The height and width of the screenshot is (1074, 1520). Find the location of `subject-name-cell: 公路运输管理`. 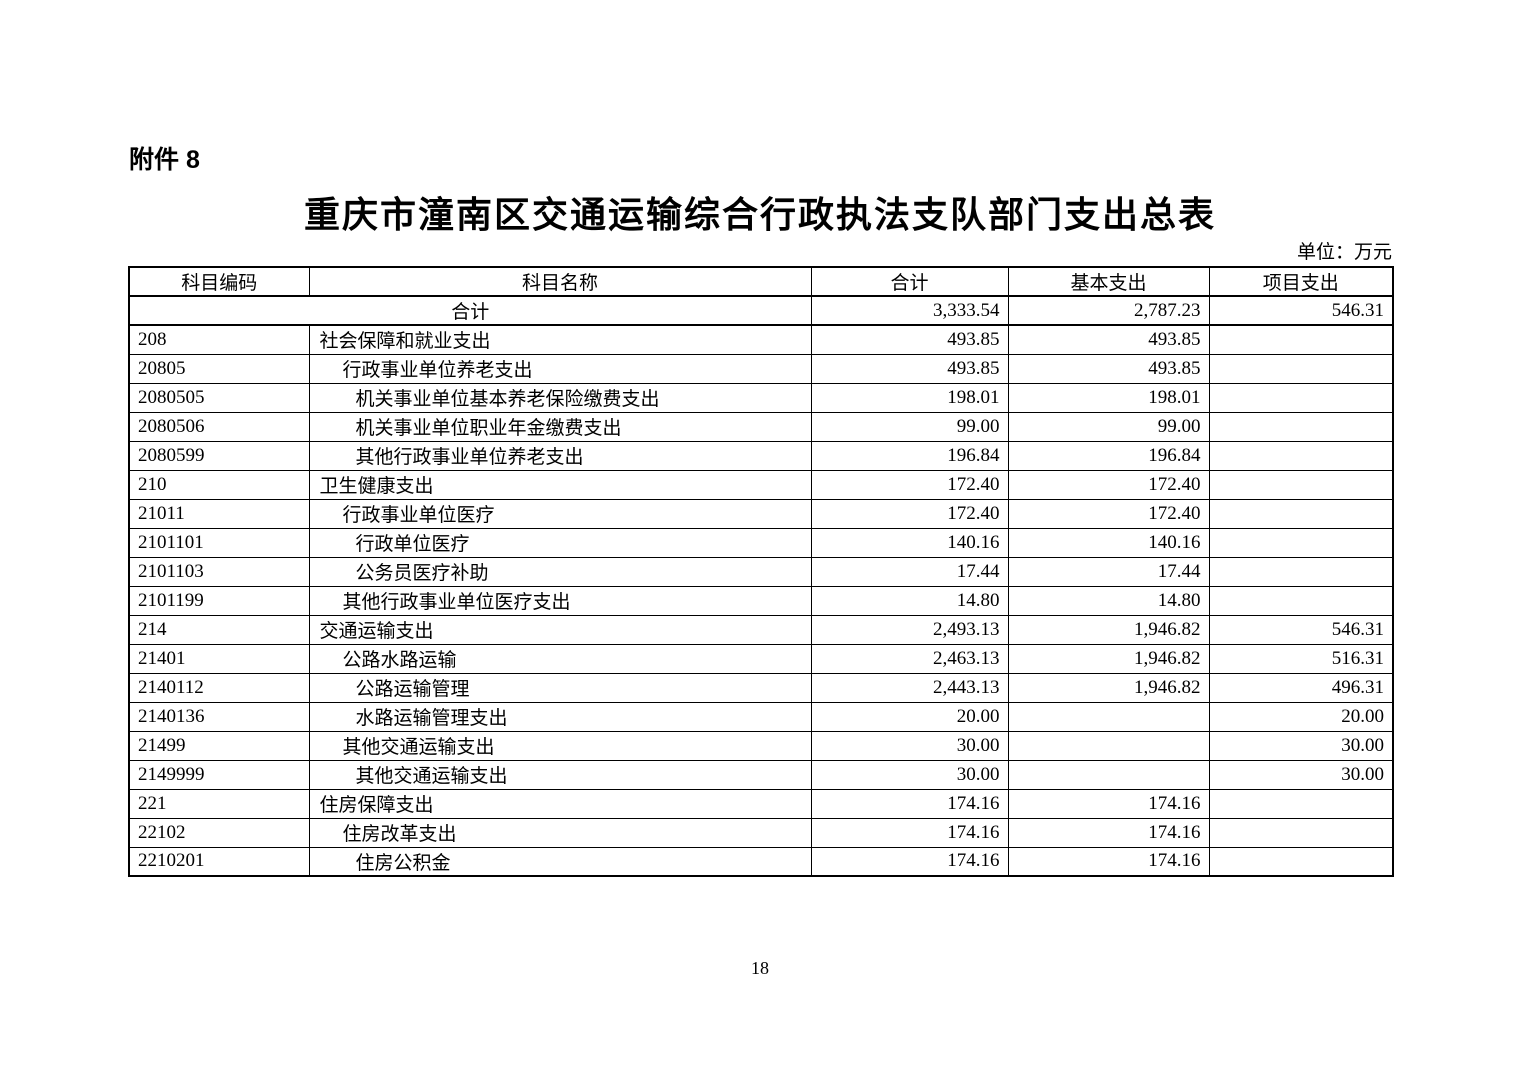

subject-name-cell: 公路运输管理 is located at coordinates (560, 687).